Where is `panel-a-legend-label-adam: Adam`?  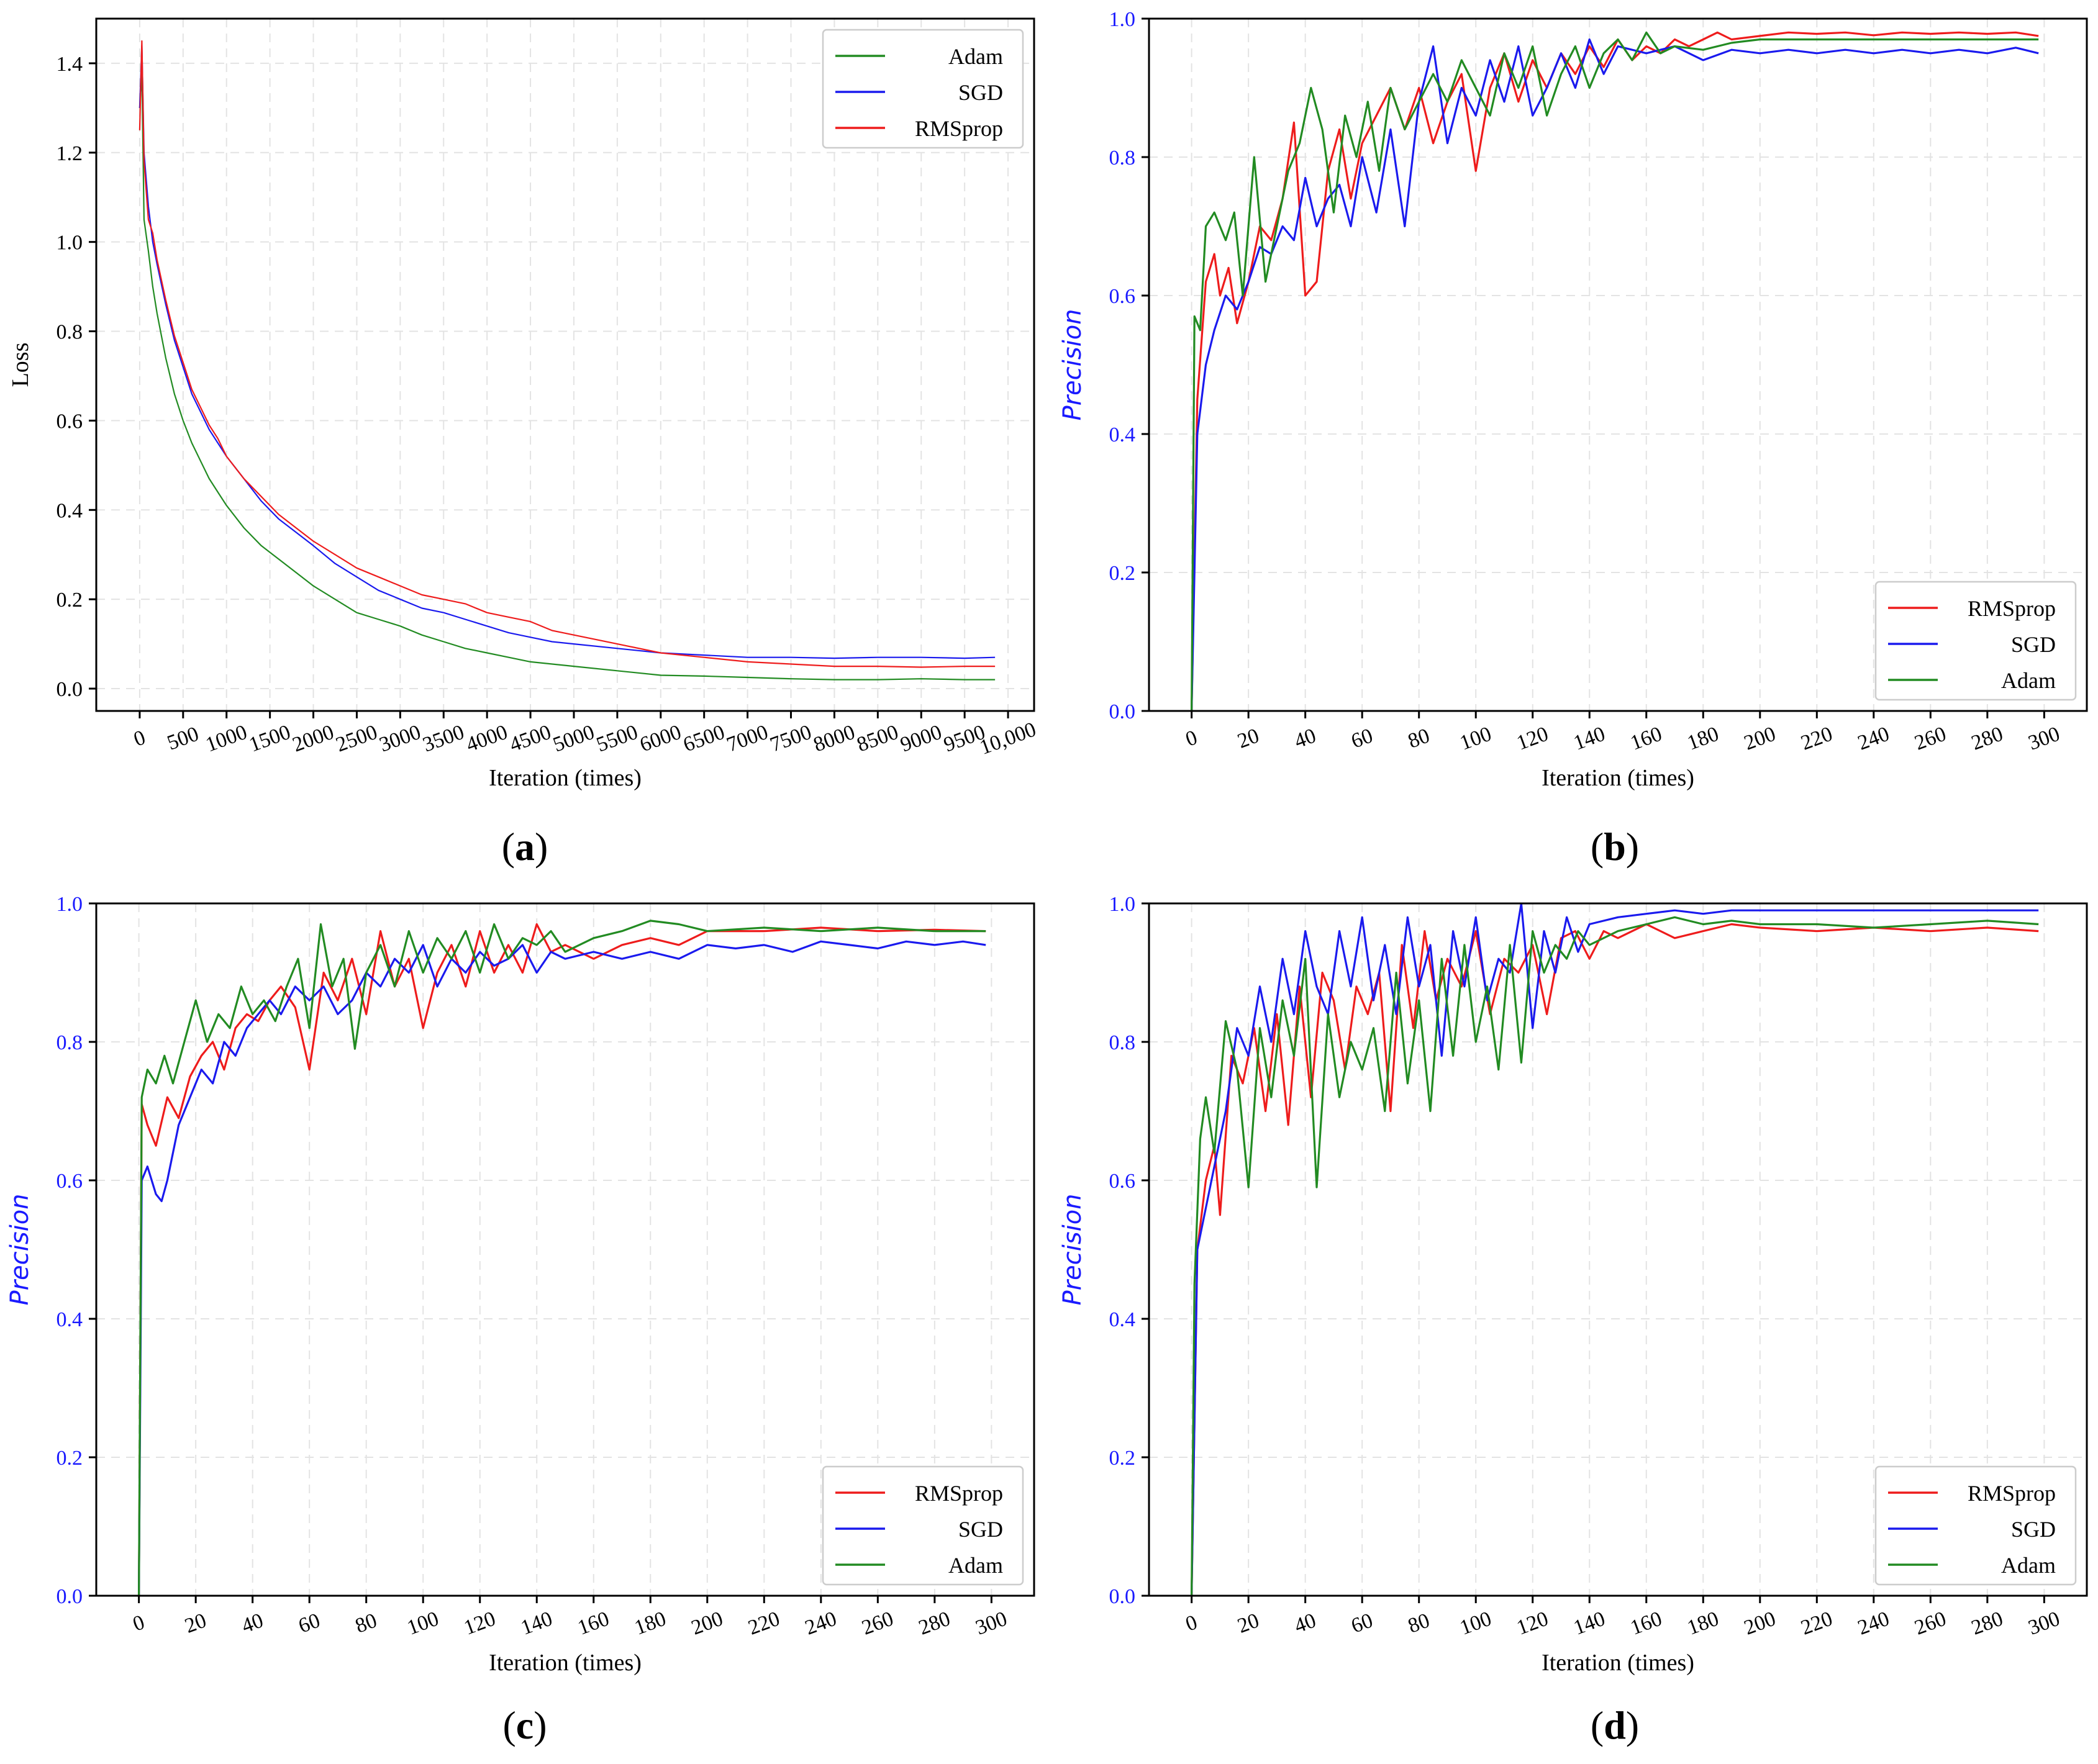
panel-a-legend-label-adam: Adam is located at coordinates (975, 56).